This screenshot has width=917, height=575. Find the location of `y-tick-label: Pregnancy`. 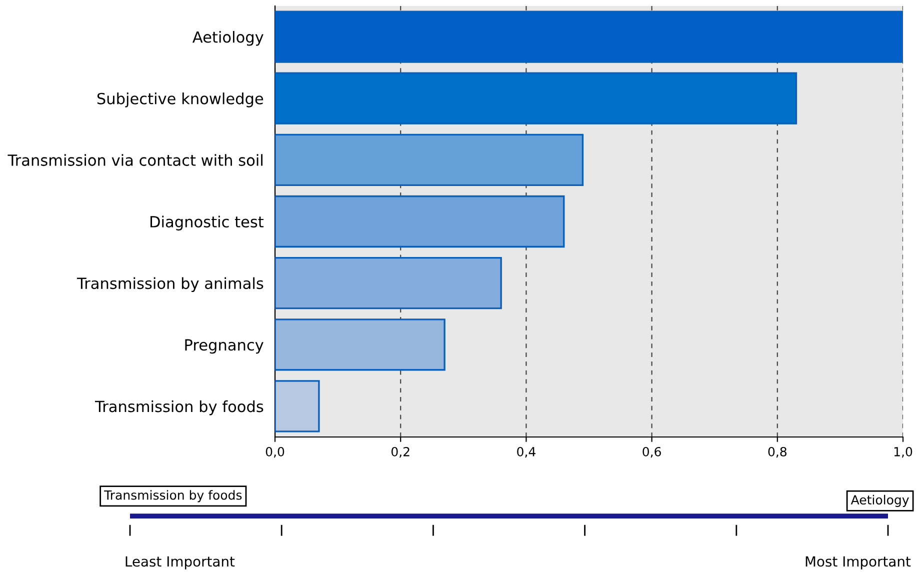

y-tick-label: Pregnancy is located at coordinates (224, 346).